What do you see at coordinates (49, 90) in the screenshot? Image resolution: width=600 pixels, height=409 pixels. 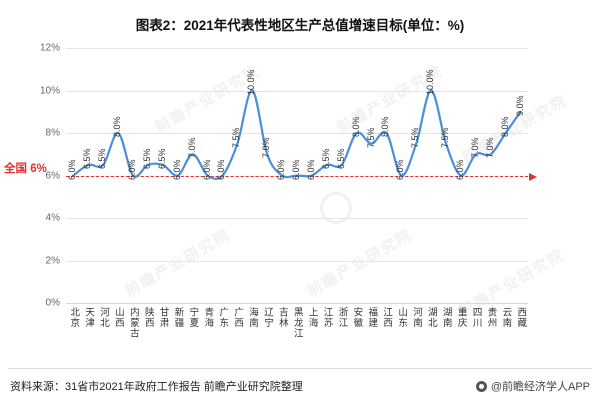 I see `y-axis-tick-label: 10%` at bounding box center [49, 90].